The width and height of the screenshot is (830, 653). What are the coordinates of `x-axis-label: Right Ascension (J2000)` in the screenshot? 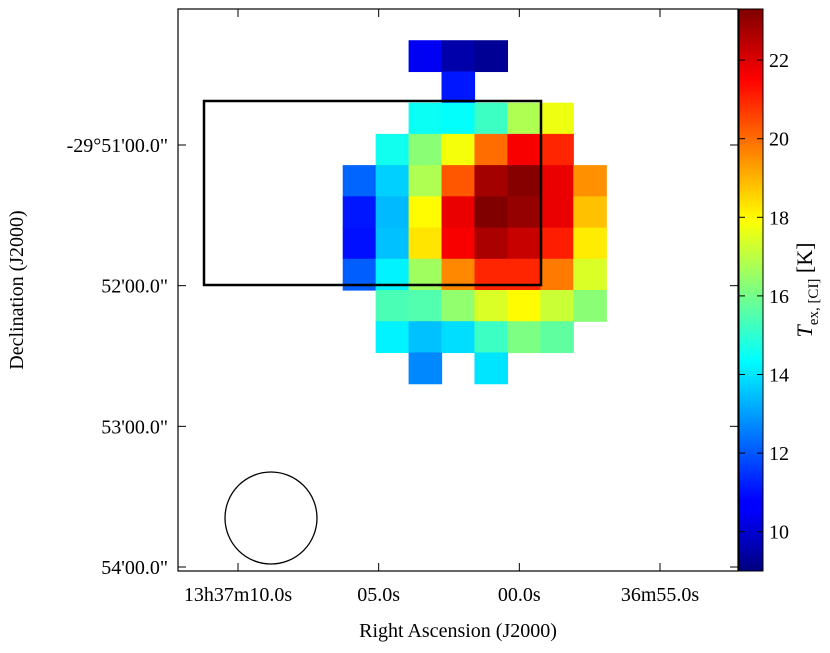 It's located at (458, 631).